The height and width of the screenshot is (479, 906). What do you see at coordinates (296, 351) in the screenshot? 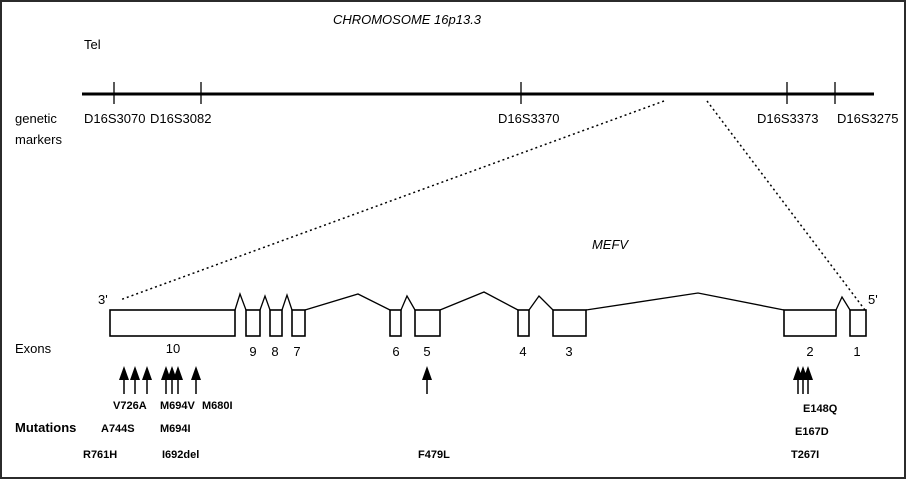
I see `exon-number: 7` at bounding box center [296, 351].